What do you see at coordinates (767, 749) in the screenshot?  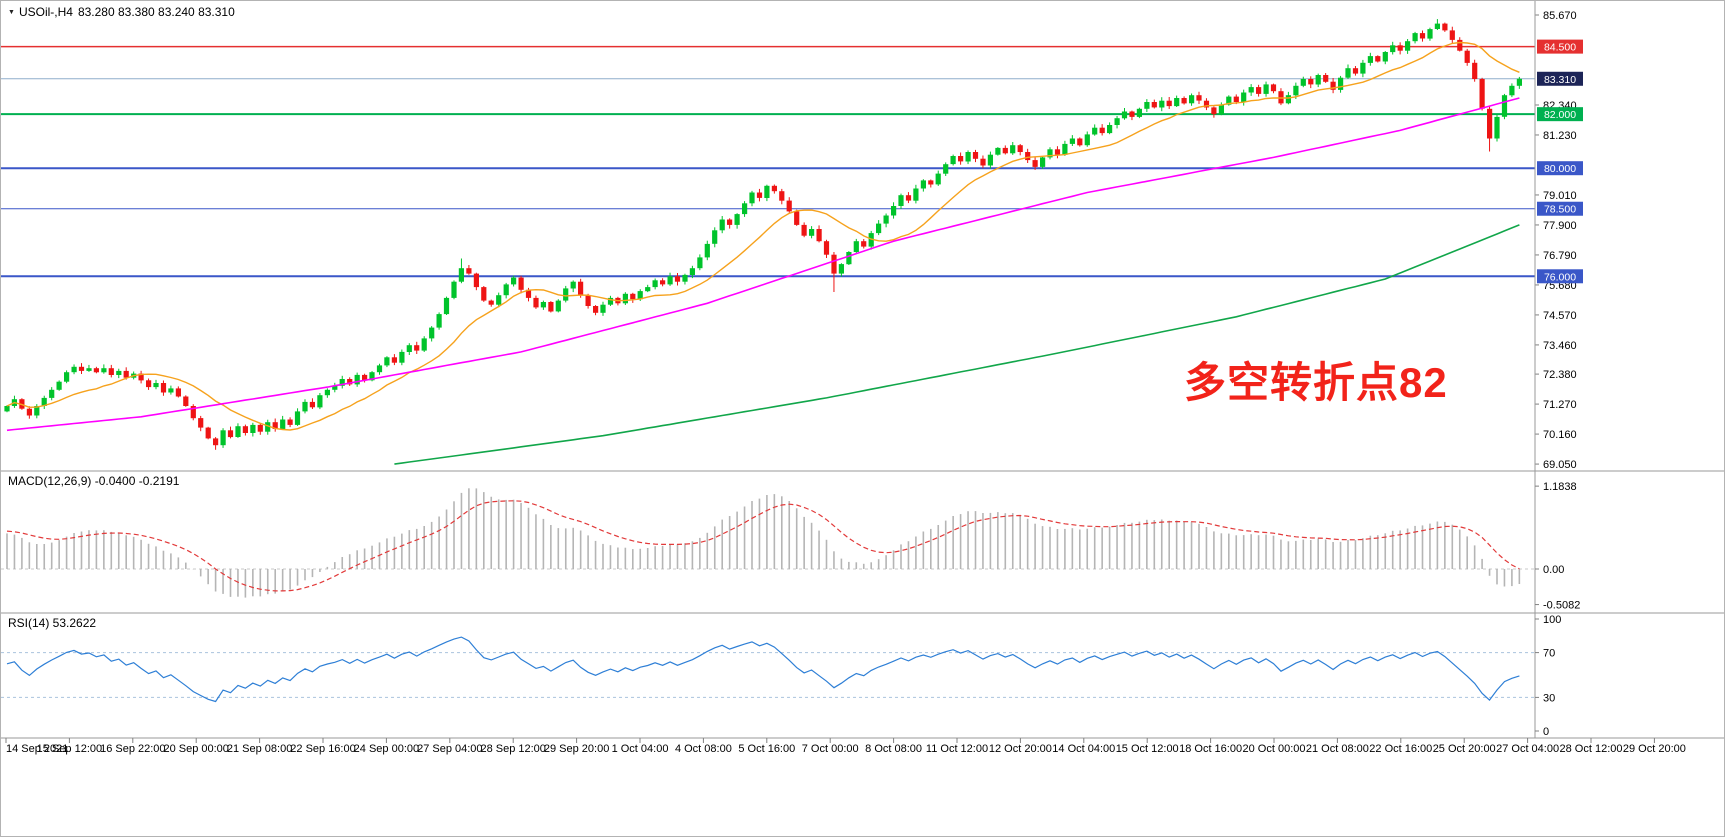 I see `time-label: 5 Oct 16:00` at bounding box center [767, 749].